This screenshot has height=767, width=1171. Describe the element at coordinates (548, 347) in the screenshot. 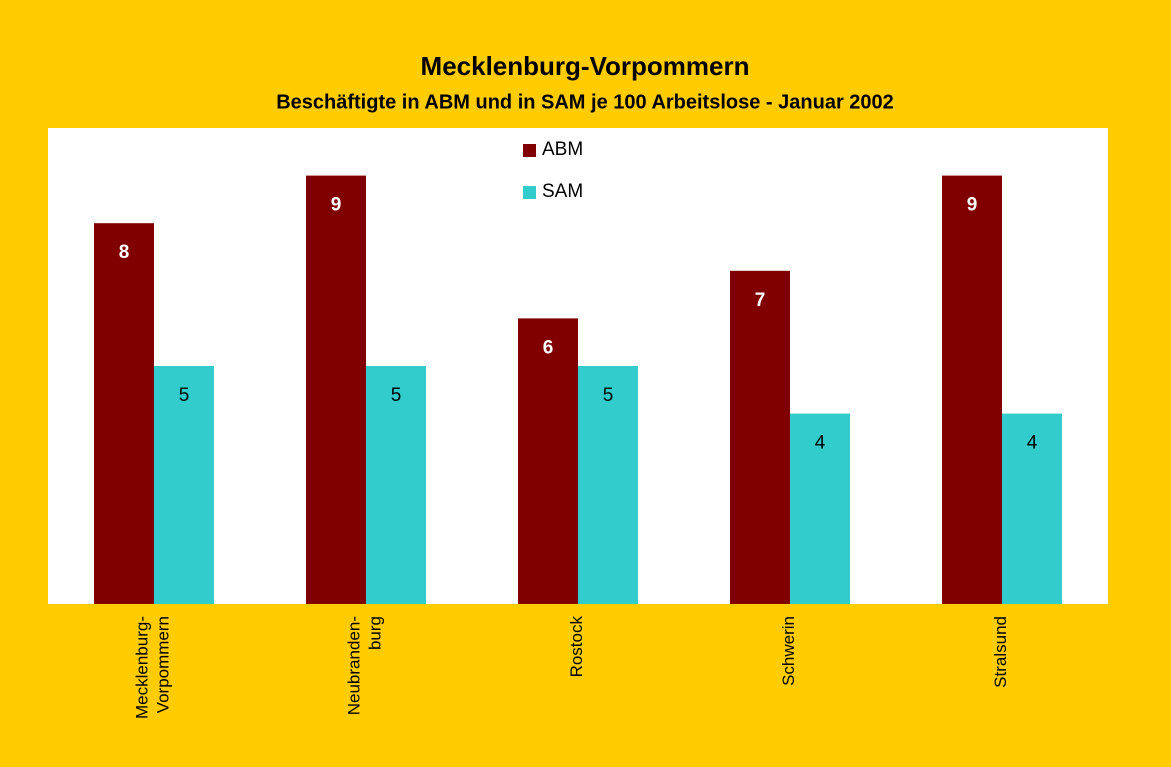

I see `data-label: 6` at that location.